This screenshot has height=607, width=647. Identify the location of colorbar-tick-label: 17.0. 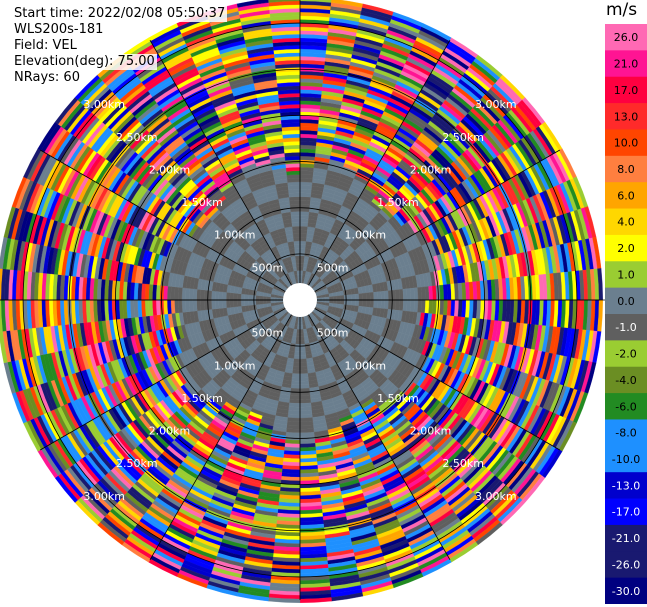
(626, 90).